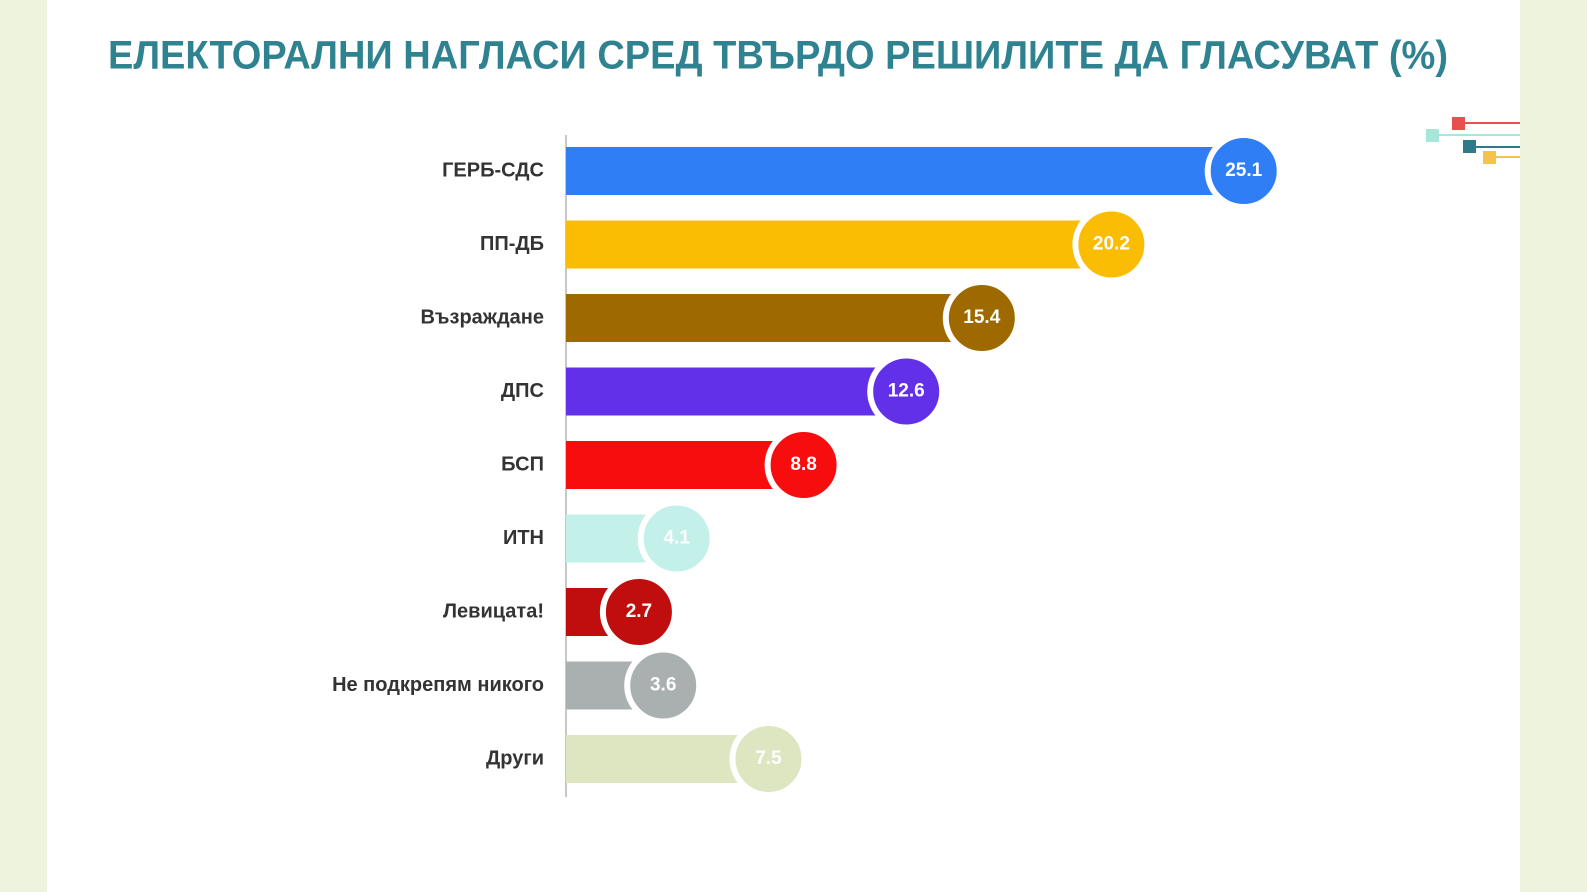  I want to click on value-label: 8.8, so click(803, 464).